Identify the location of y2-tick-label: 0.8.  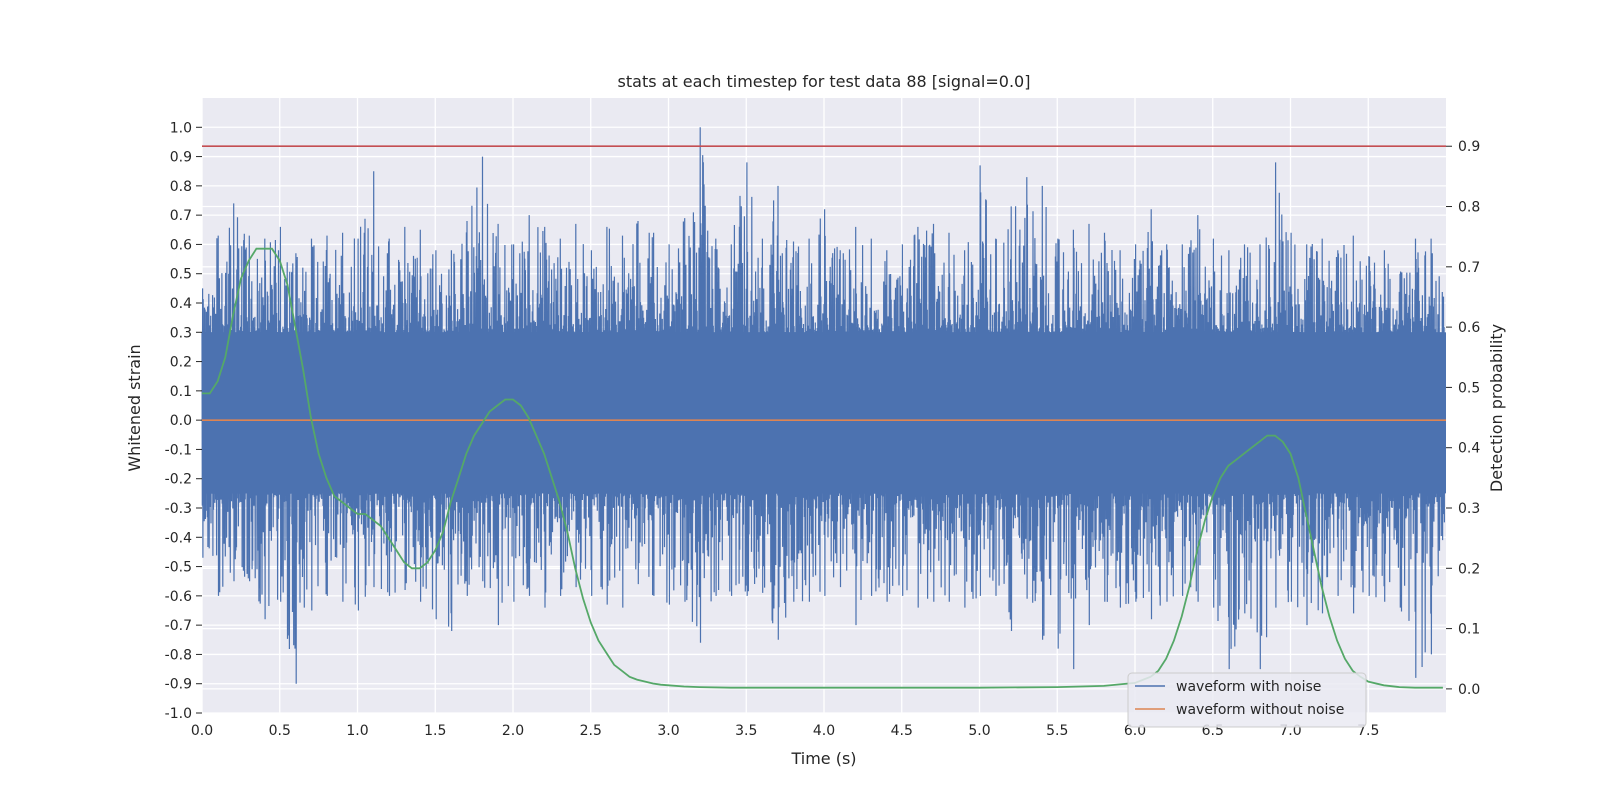
(1469, 208).